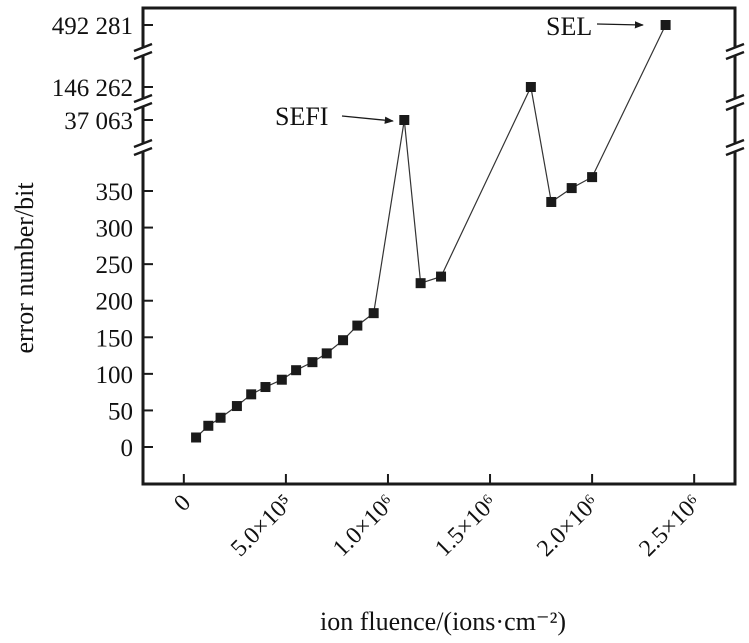  Describe the element at coordinates (115, 338) in the screenshot. I see `y-tick-label: 150` at that location.